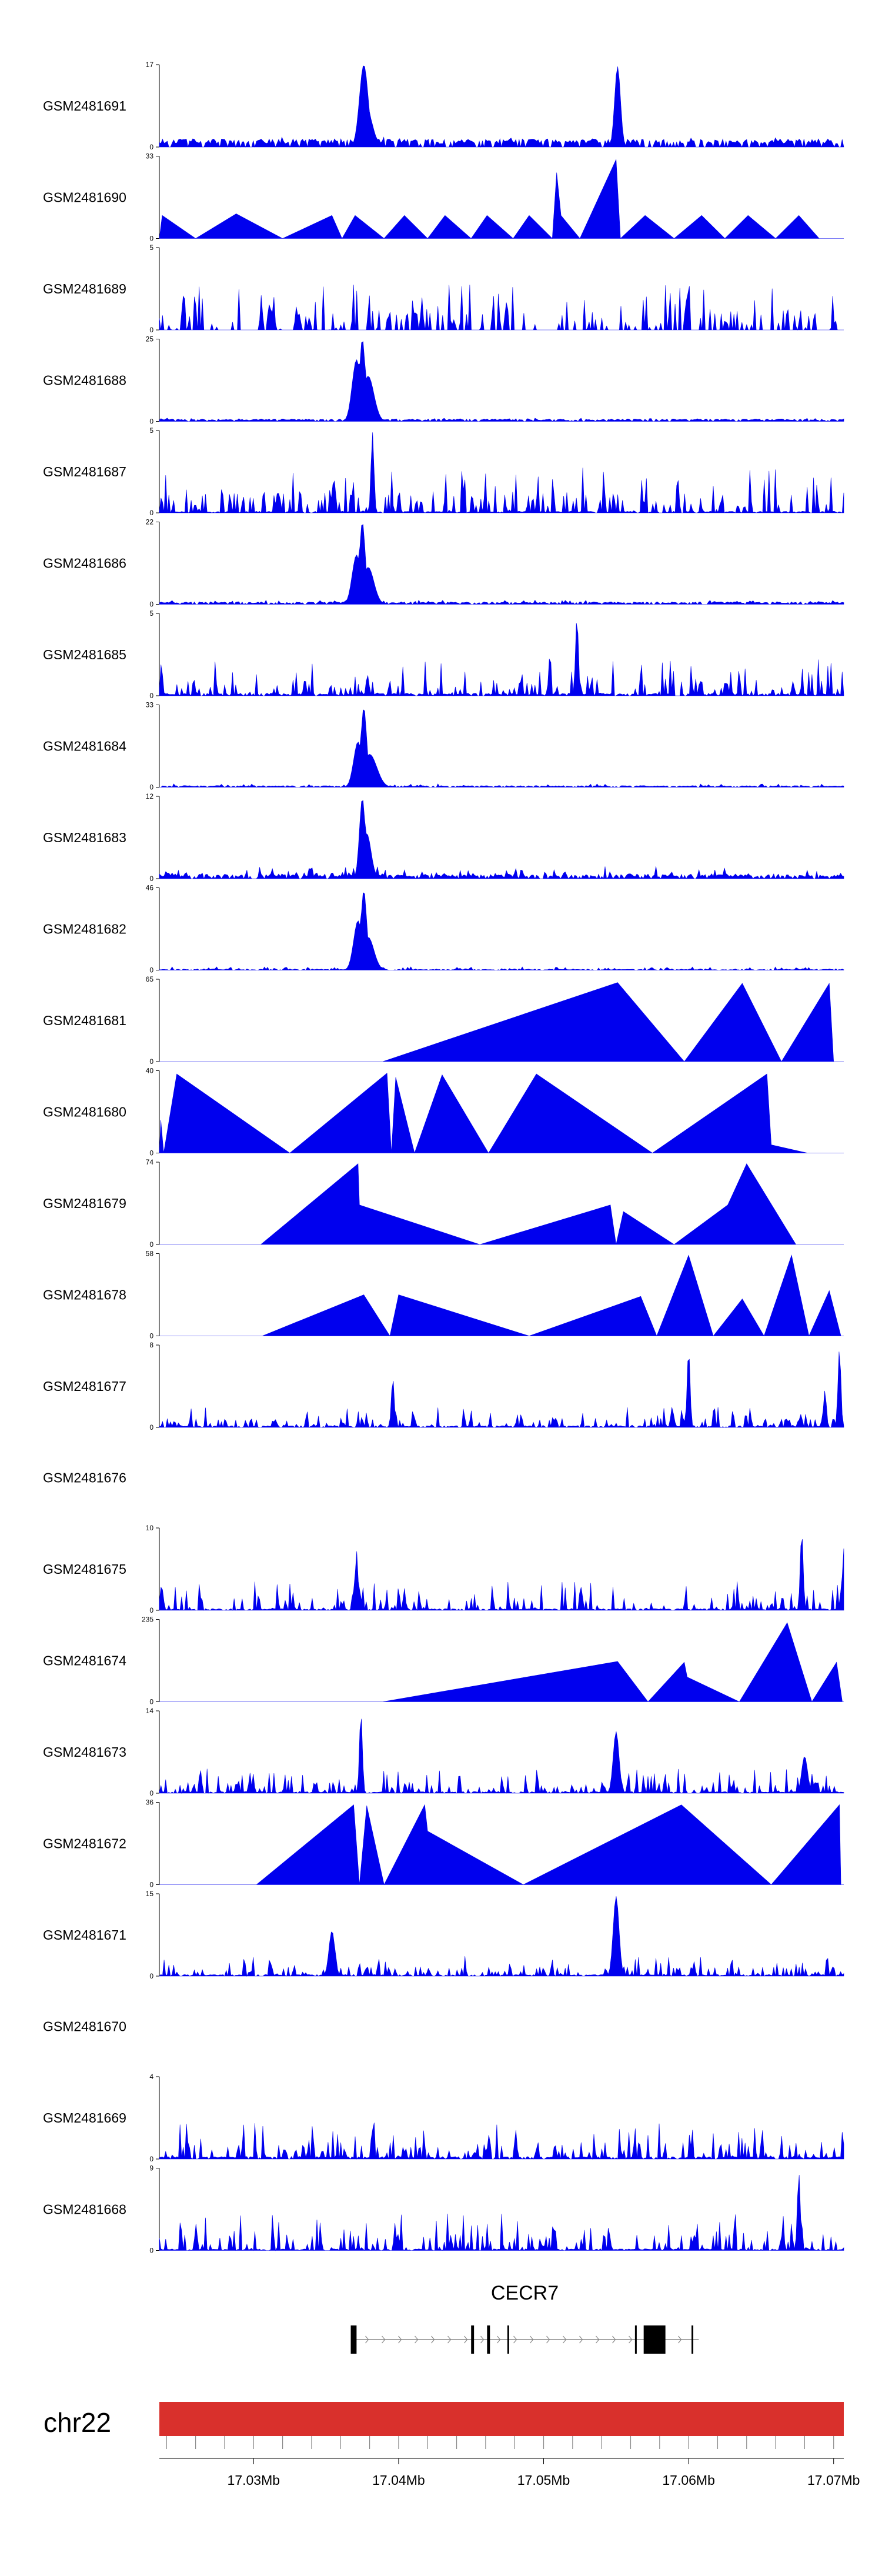  I want to click on track-GSM2481669: GSM2481669 4 0, so click(443, 2118).